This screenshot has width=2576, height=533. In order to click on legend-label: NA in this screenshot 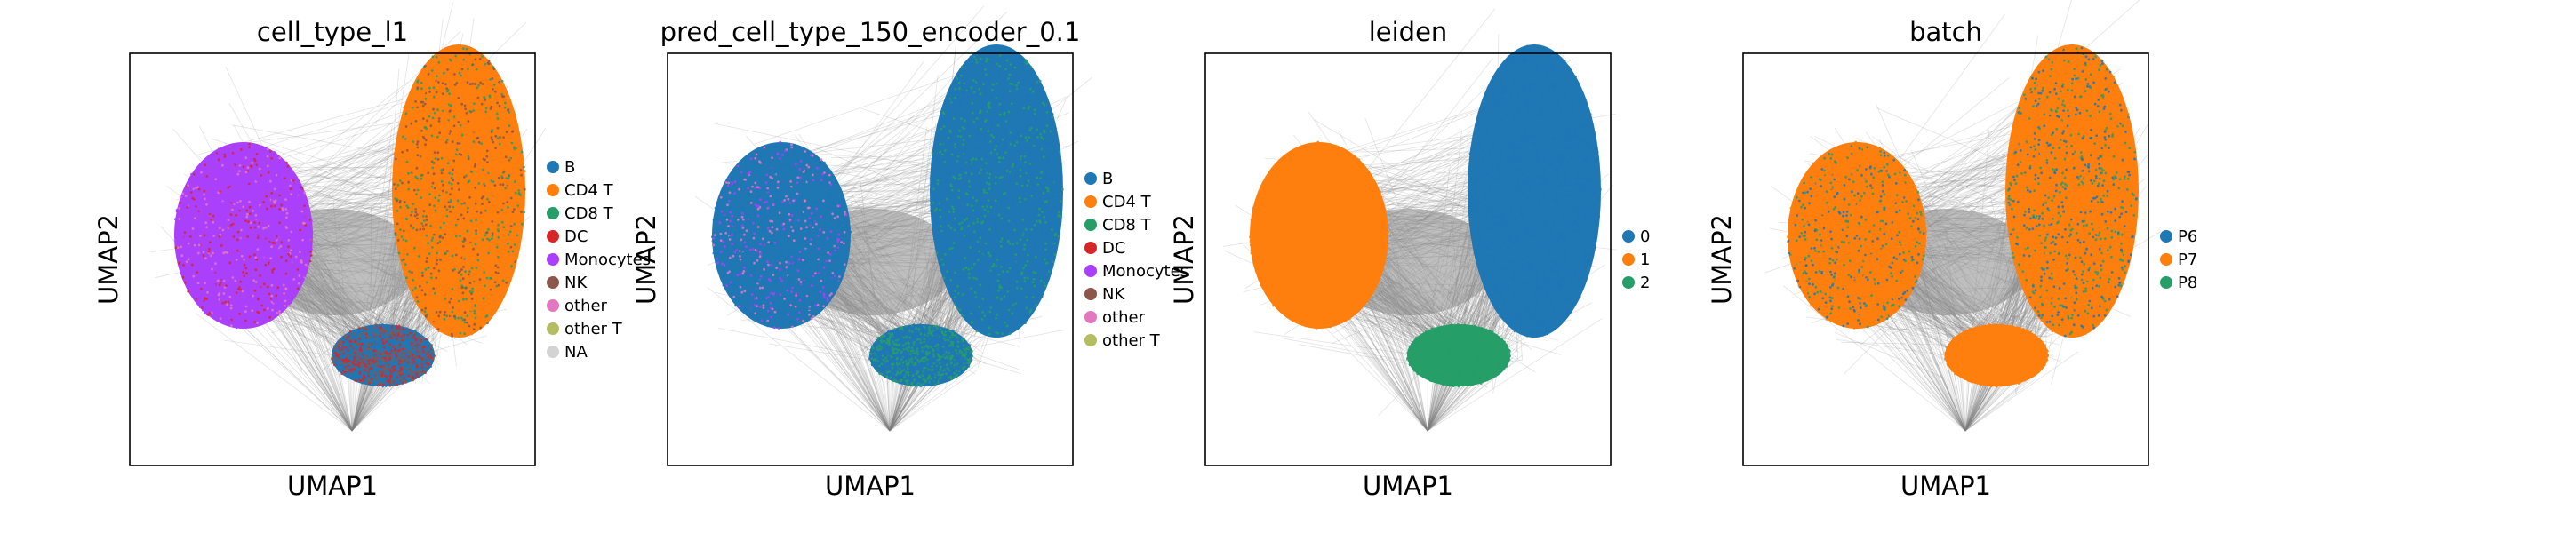, I will do `click(576, 352)`.